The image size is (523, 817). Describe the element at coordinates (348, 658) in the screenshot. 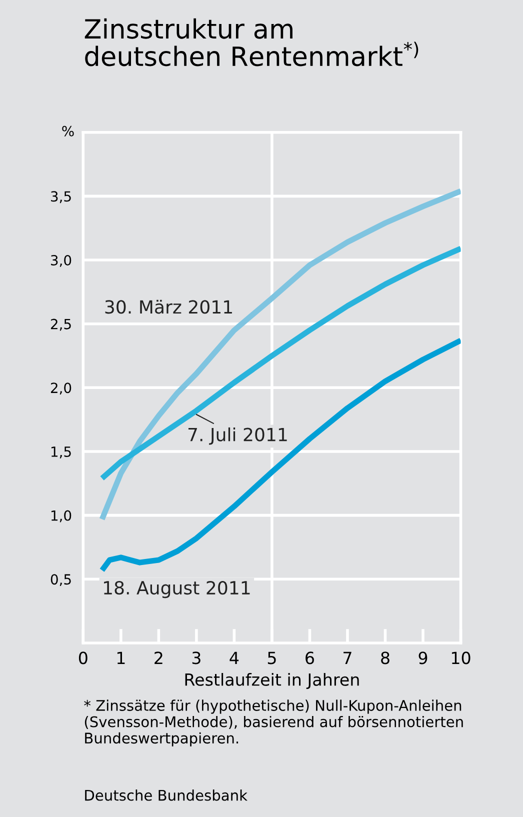

I see `x-tick-label: 7` at that location.